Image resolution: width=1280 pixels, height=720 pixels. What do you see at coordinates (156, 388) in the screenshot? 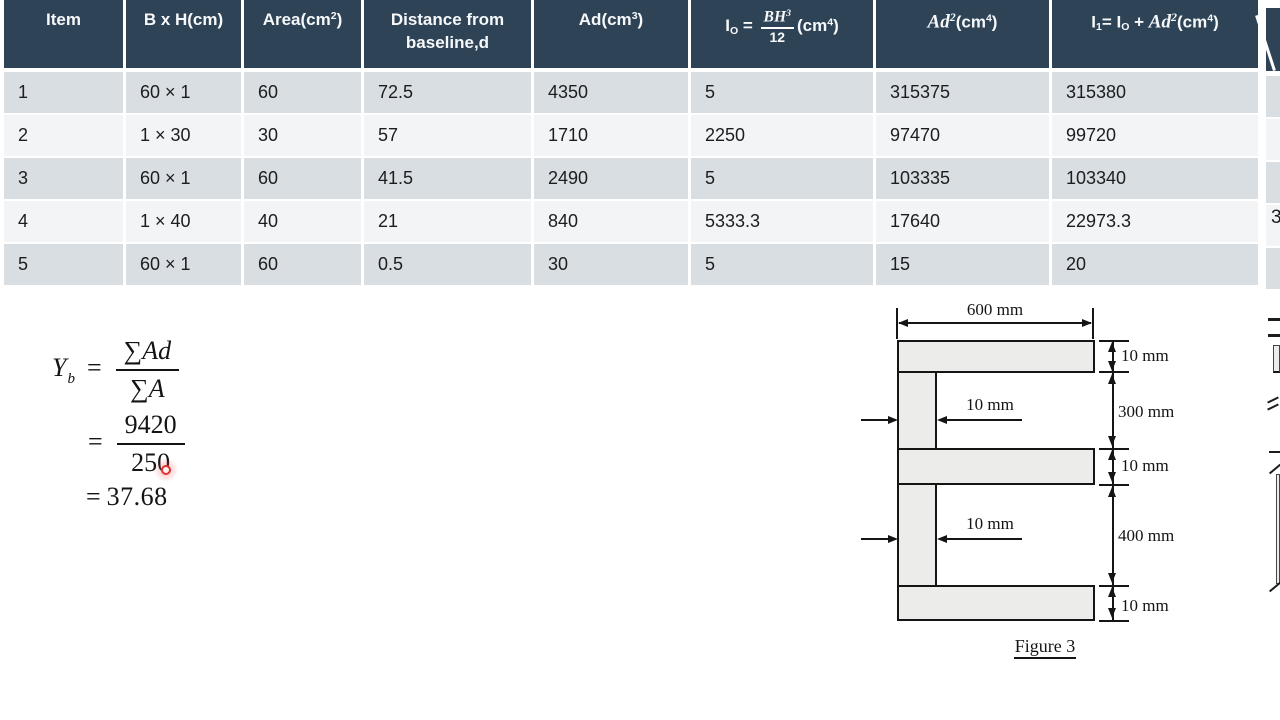
I see `denominator-var: A` at bounding box center [156, 388].